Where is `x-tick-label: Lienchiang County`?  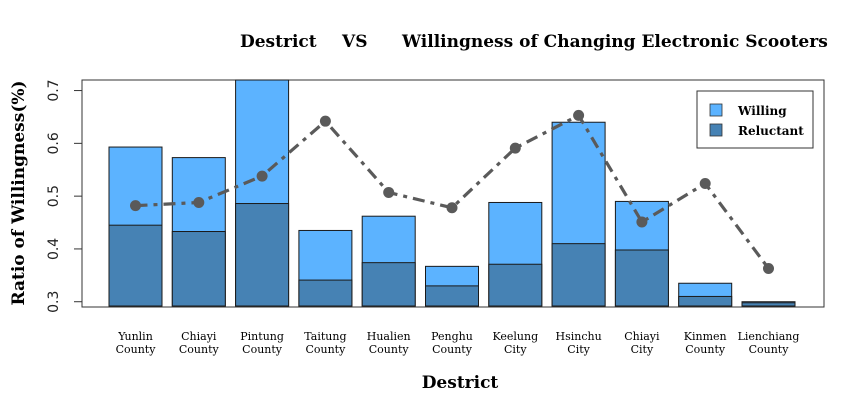
x-tick-label: Lienchiang County is located at coordinates (769, 343).